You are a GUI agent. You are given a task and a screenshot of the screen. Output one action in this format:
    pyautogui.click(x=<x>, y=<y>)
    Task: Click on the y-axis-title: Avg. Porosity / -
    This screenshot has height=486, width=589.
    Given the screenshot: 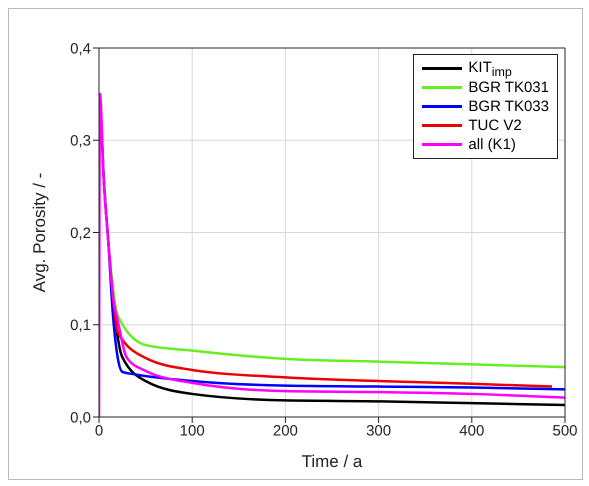 What is the action you would take?
    pyautogui.click(x=40, y=232)
    